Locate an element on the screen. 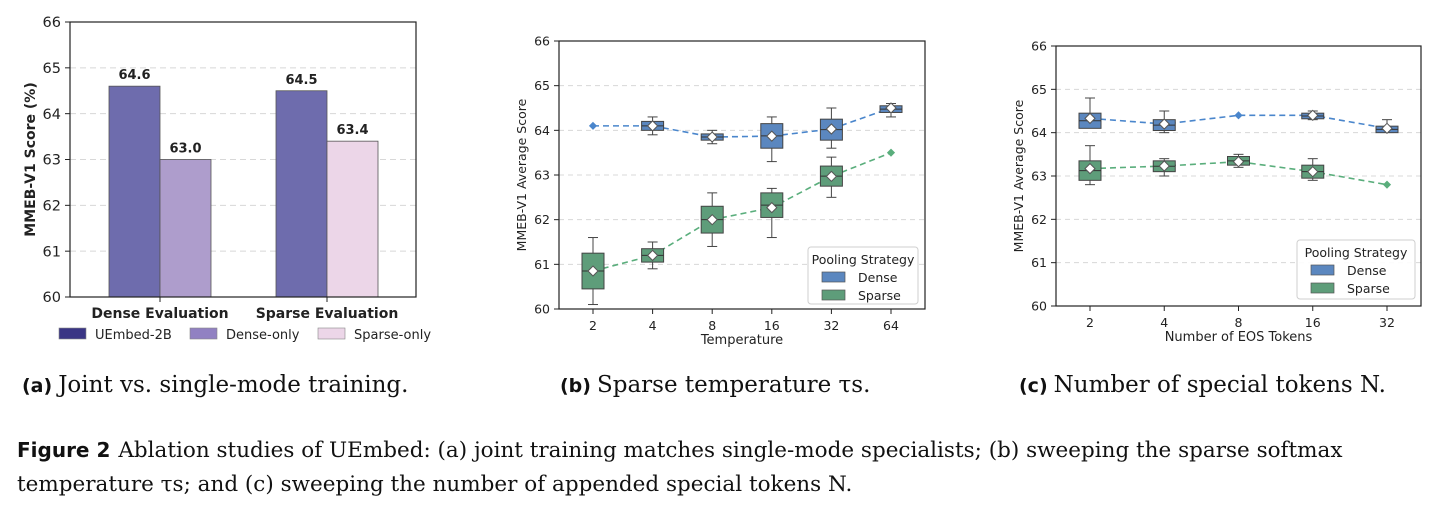 Image resolution: width=1443 pixels, height=513 pixels. legend-label: Sparse-only is located at coordinates (392, 335).